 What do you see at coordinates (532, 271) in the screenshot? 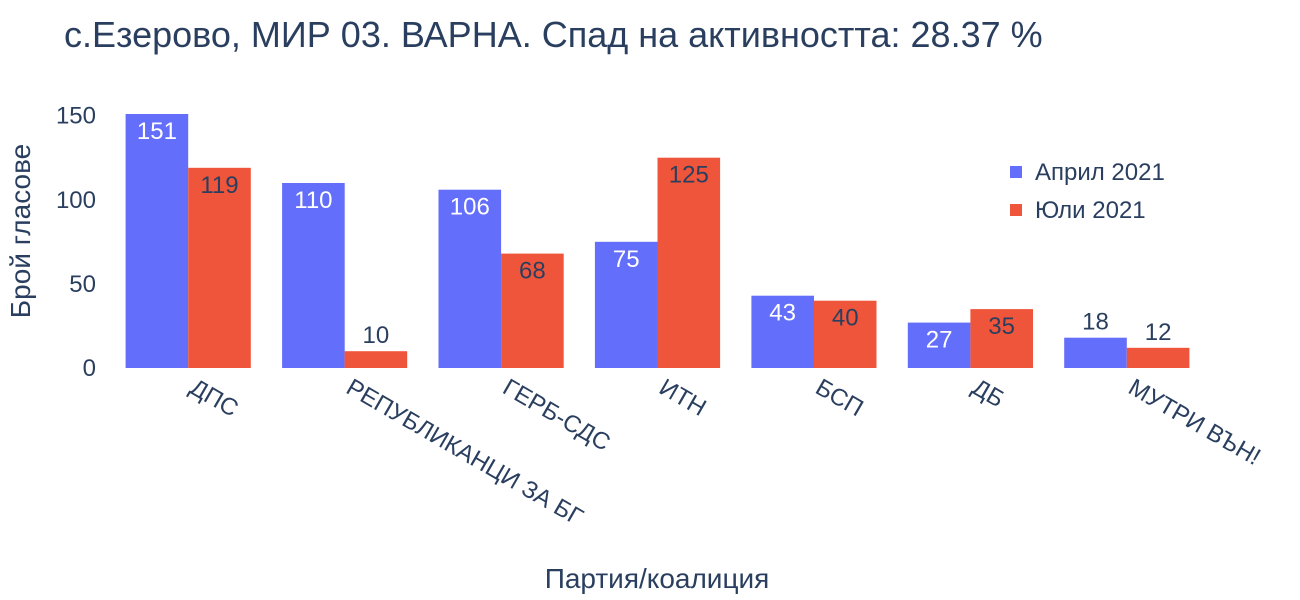
I see `bar-value-label: 68` at bounding box center [532, 271].